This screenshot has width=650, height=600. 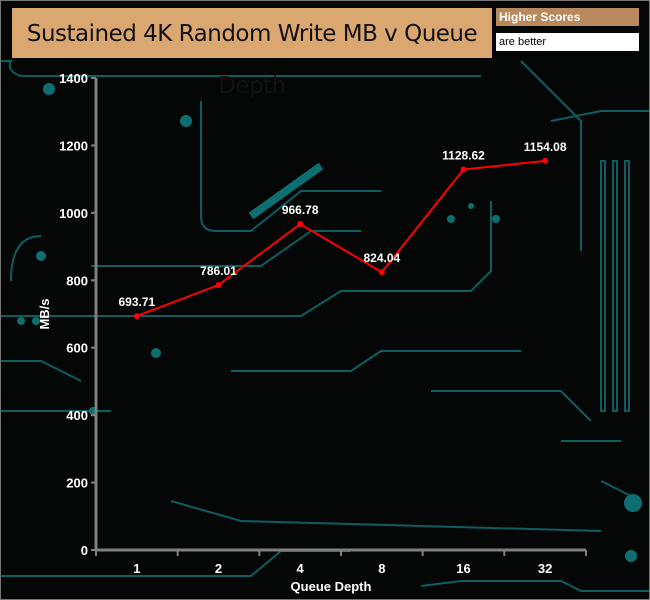 What do you see at coordinates (136, 568) in the screenshot?
I see `x-tick-label: 1` at bounding box center [136, 568].